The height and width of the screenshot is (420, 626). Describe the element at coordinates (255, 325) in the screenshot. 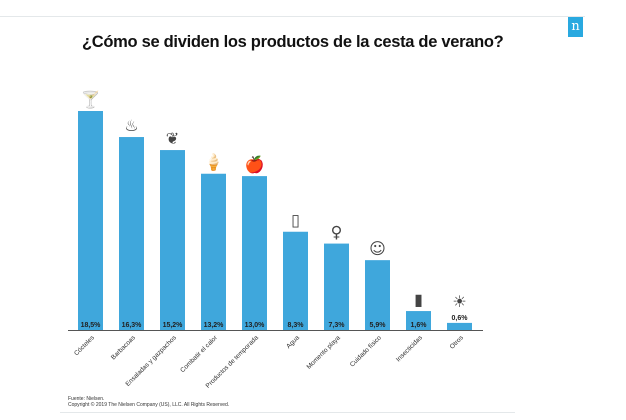

I see `data-label: 13,0%` at that location.